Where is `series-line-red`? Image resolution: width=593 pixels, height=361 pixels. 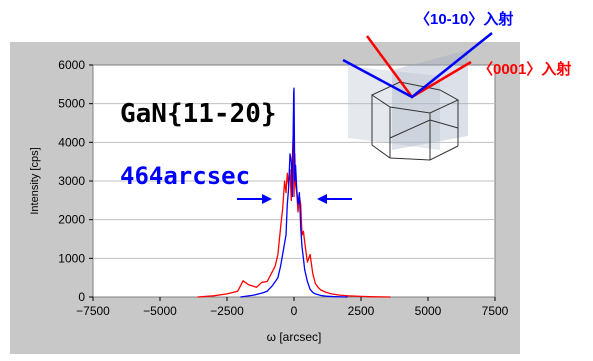
series-line-red is located at coordinates (294, 215).